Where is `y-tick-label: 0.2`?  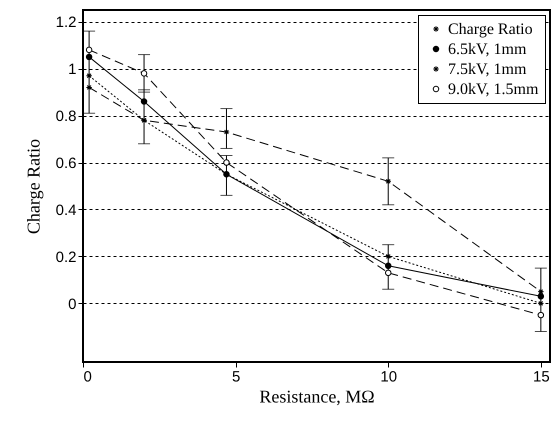 y-tick-label: 0.2 is located at coordinates (66, 257).